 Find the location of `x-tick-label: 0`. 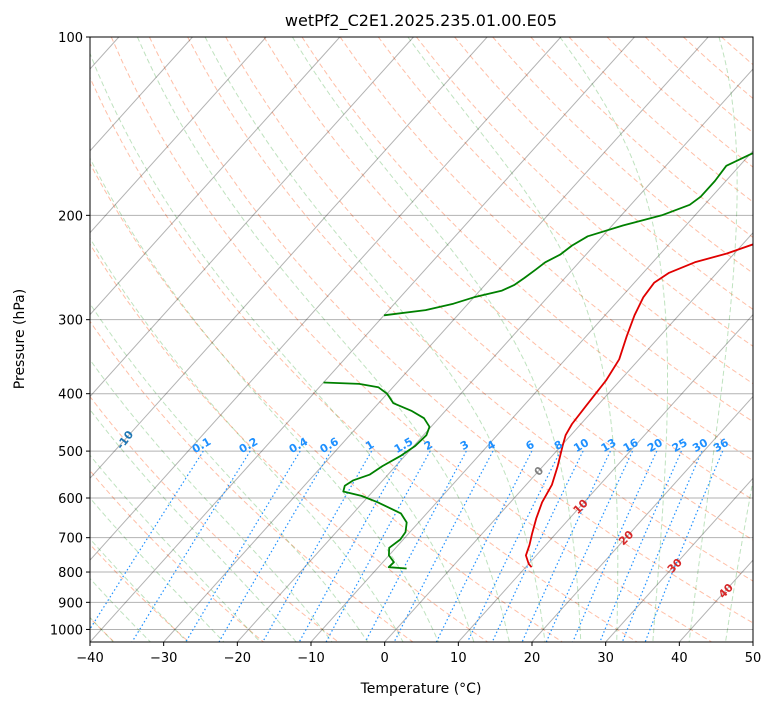

x-tick-label: 0 is located at coordinates (385, 658).